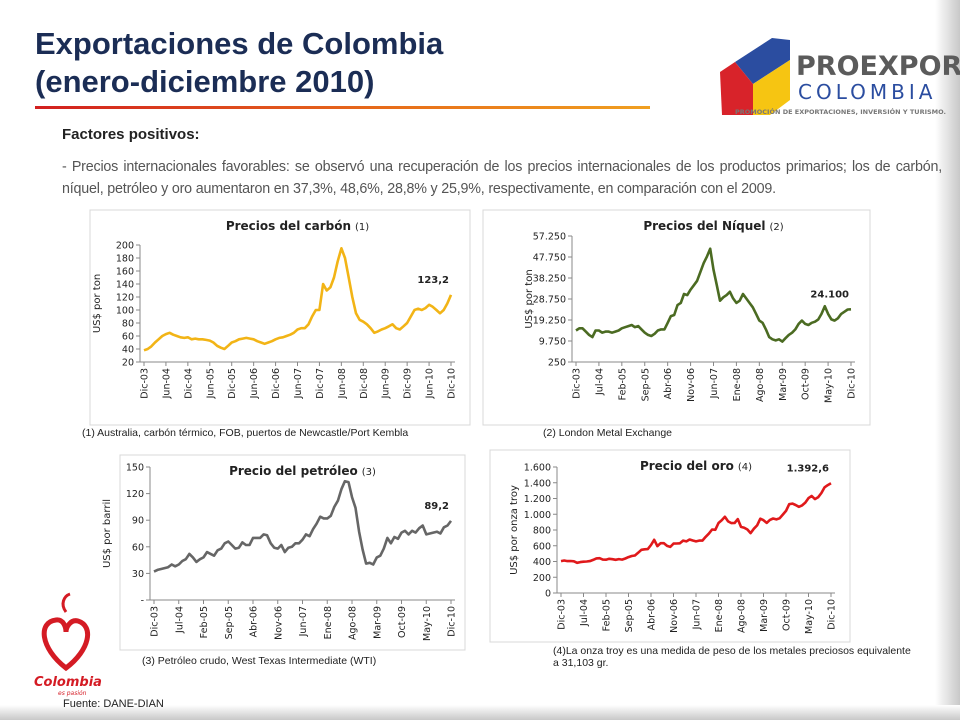  Describe the element at coordinates (552, 342) in the screenshot. I see `y-tick-label: 9.750` at that location.